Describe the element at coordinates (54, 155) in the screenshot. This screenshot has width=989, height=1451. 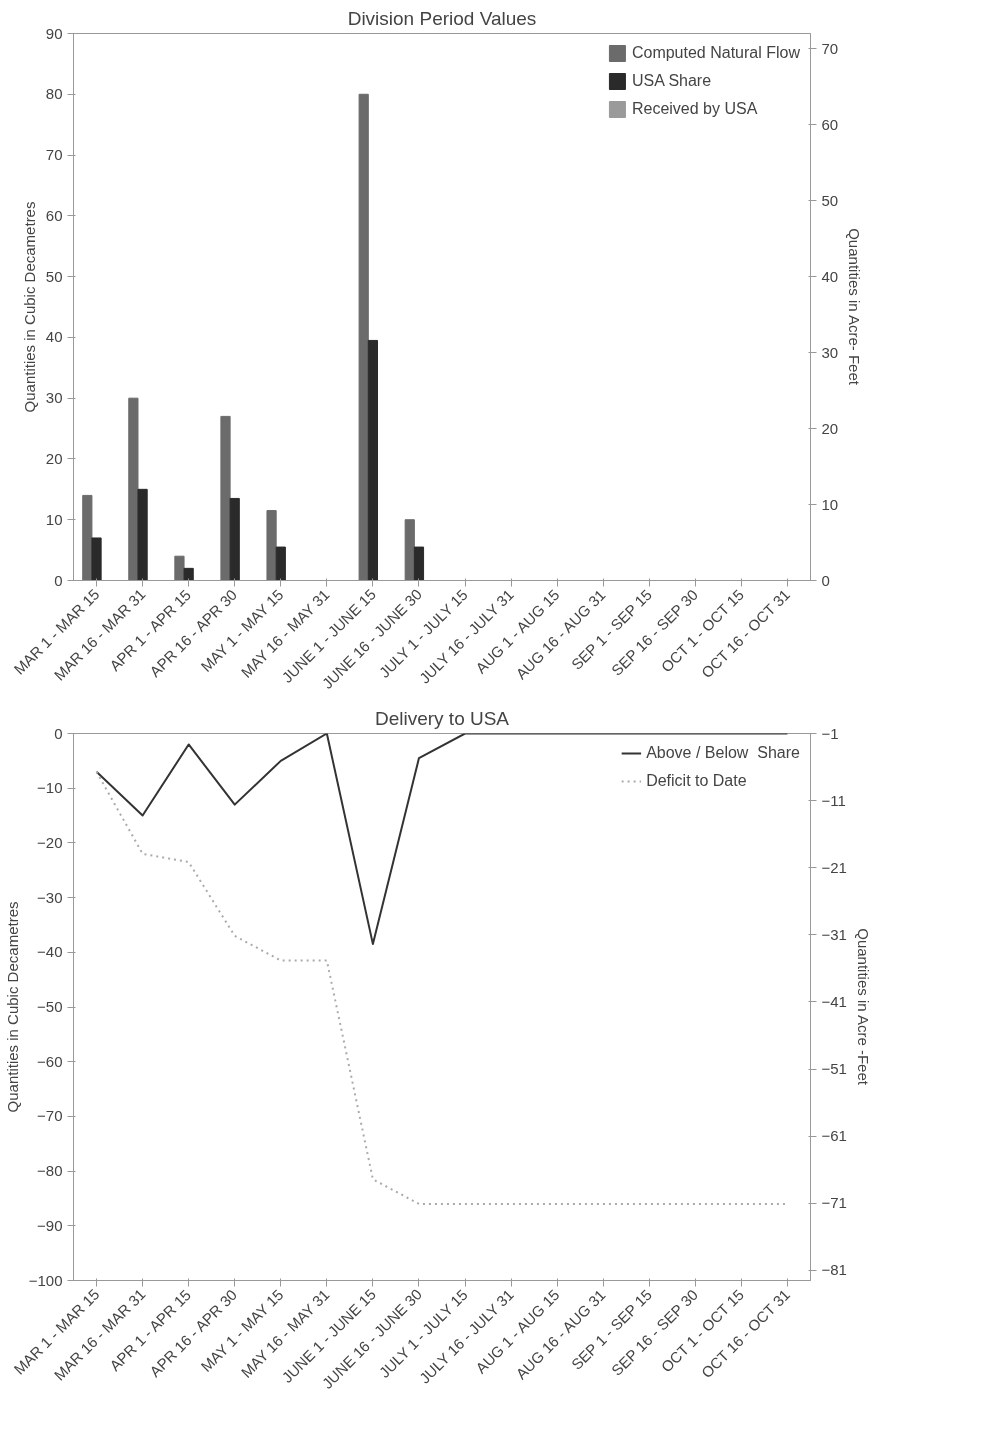
I see `y-tick-label: 70` at that location.